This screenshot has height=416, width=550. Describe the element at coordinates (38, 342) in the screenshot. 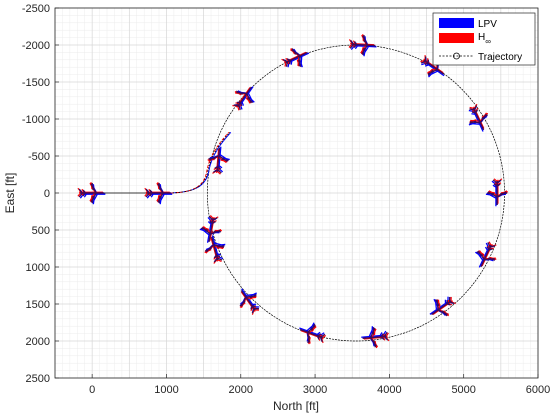

I see `y-tick-label: 2000` at that location.